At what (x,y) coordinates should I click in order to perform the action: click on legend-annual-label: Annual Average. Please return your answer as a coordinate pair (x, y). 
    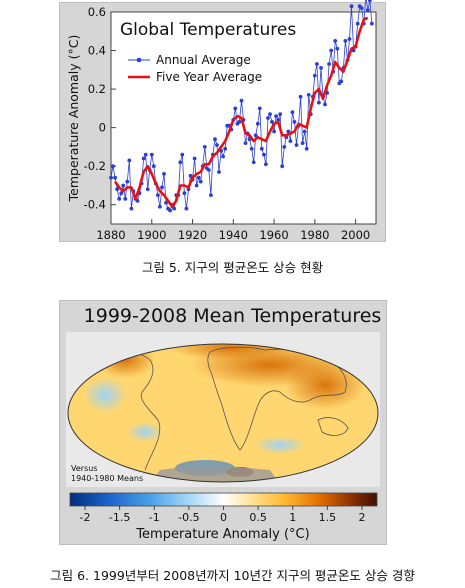
    Looking at the image, I should click on (203, 60).